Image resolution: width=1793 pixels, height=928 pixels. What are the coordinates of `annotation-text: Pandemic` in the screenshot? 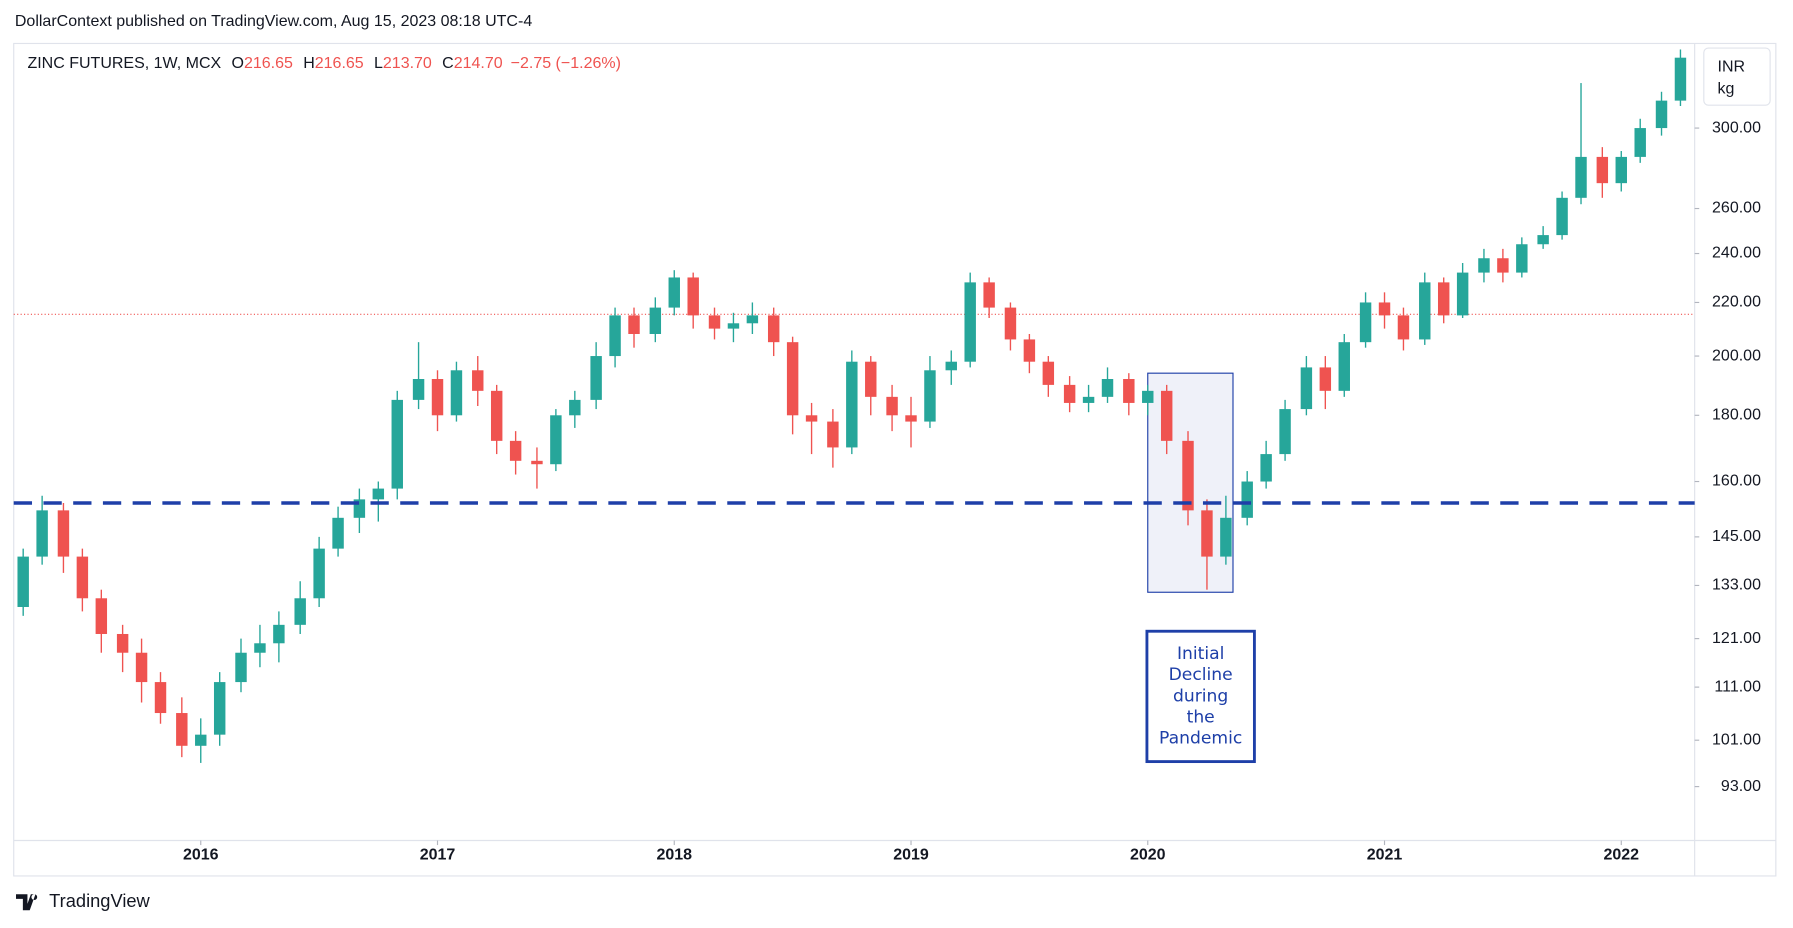 It's located at (1200, 739).